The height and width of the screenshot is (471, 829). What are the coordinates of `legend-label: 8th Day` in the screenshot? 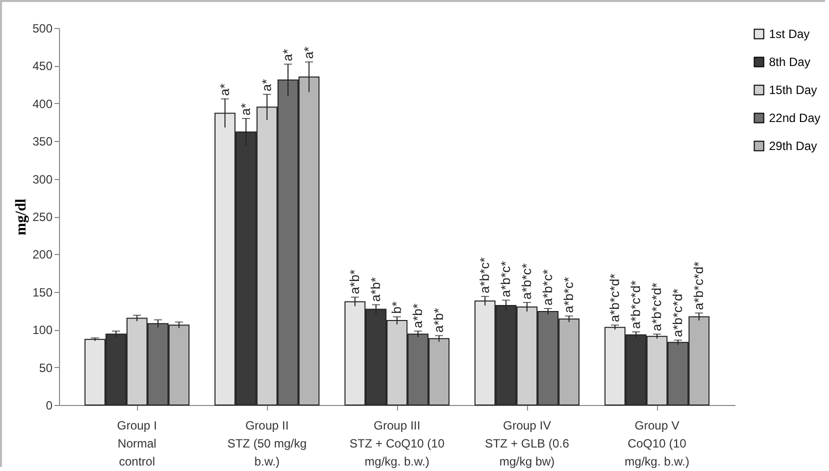 It's located at (789, 62).